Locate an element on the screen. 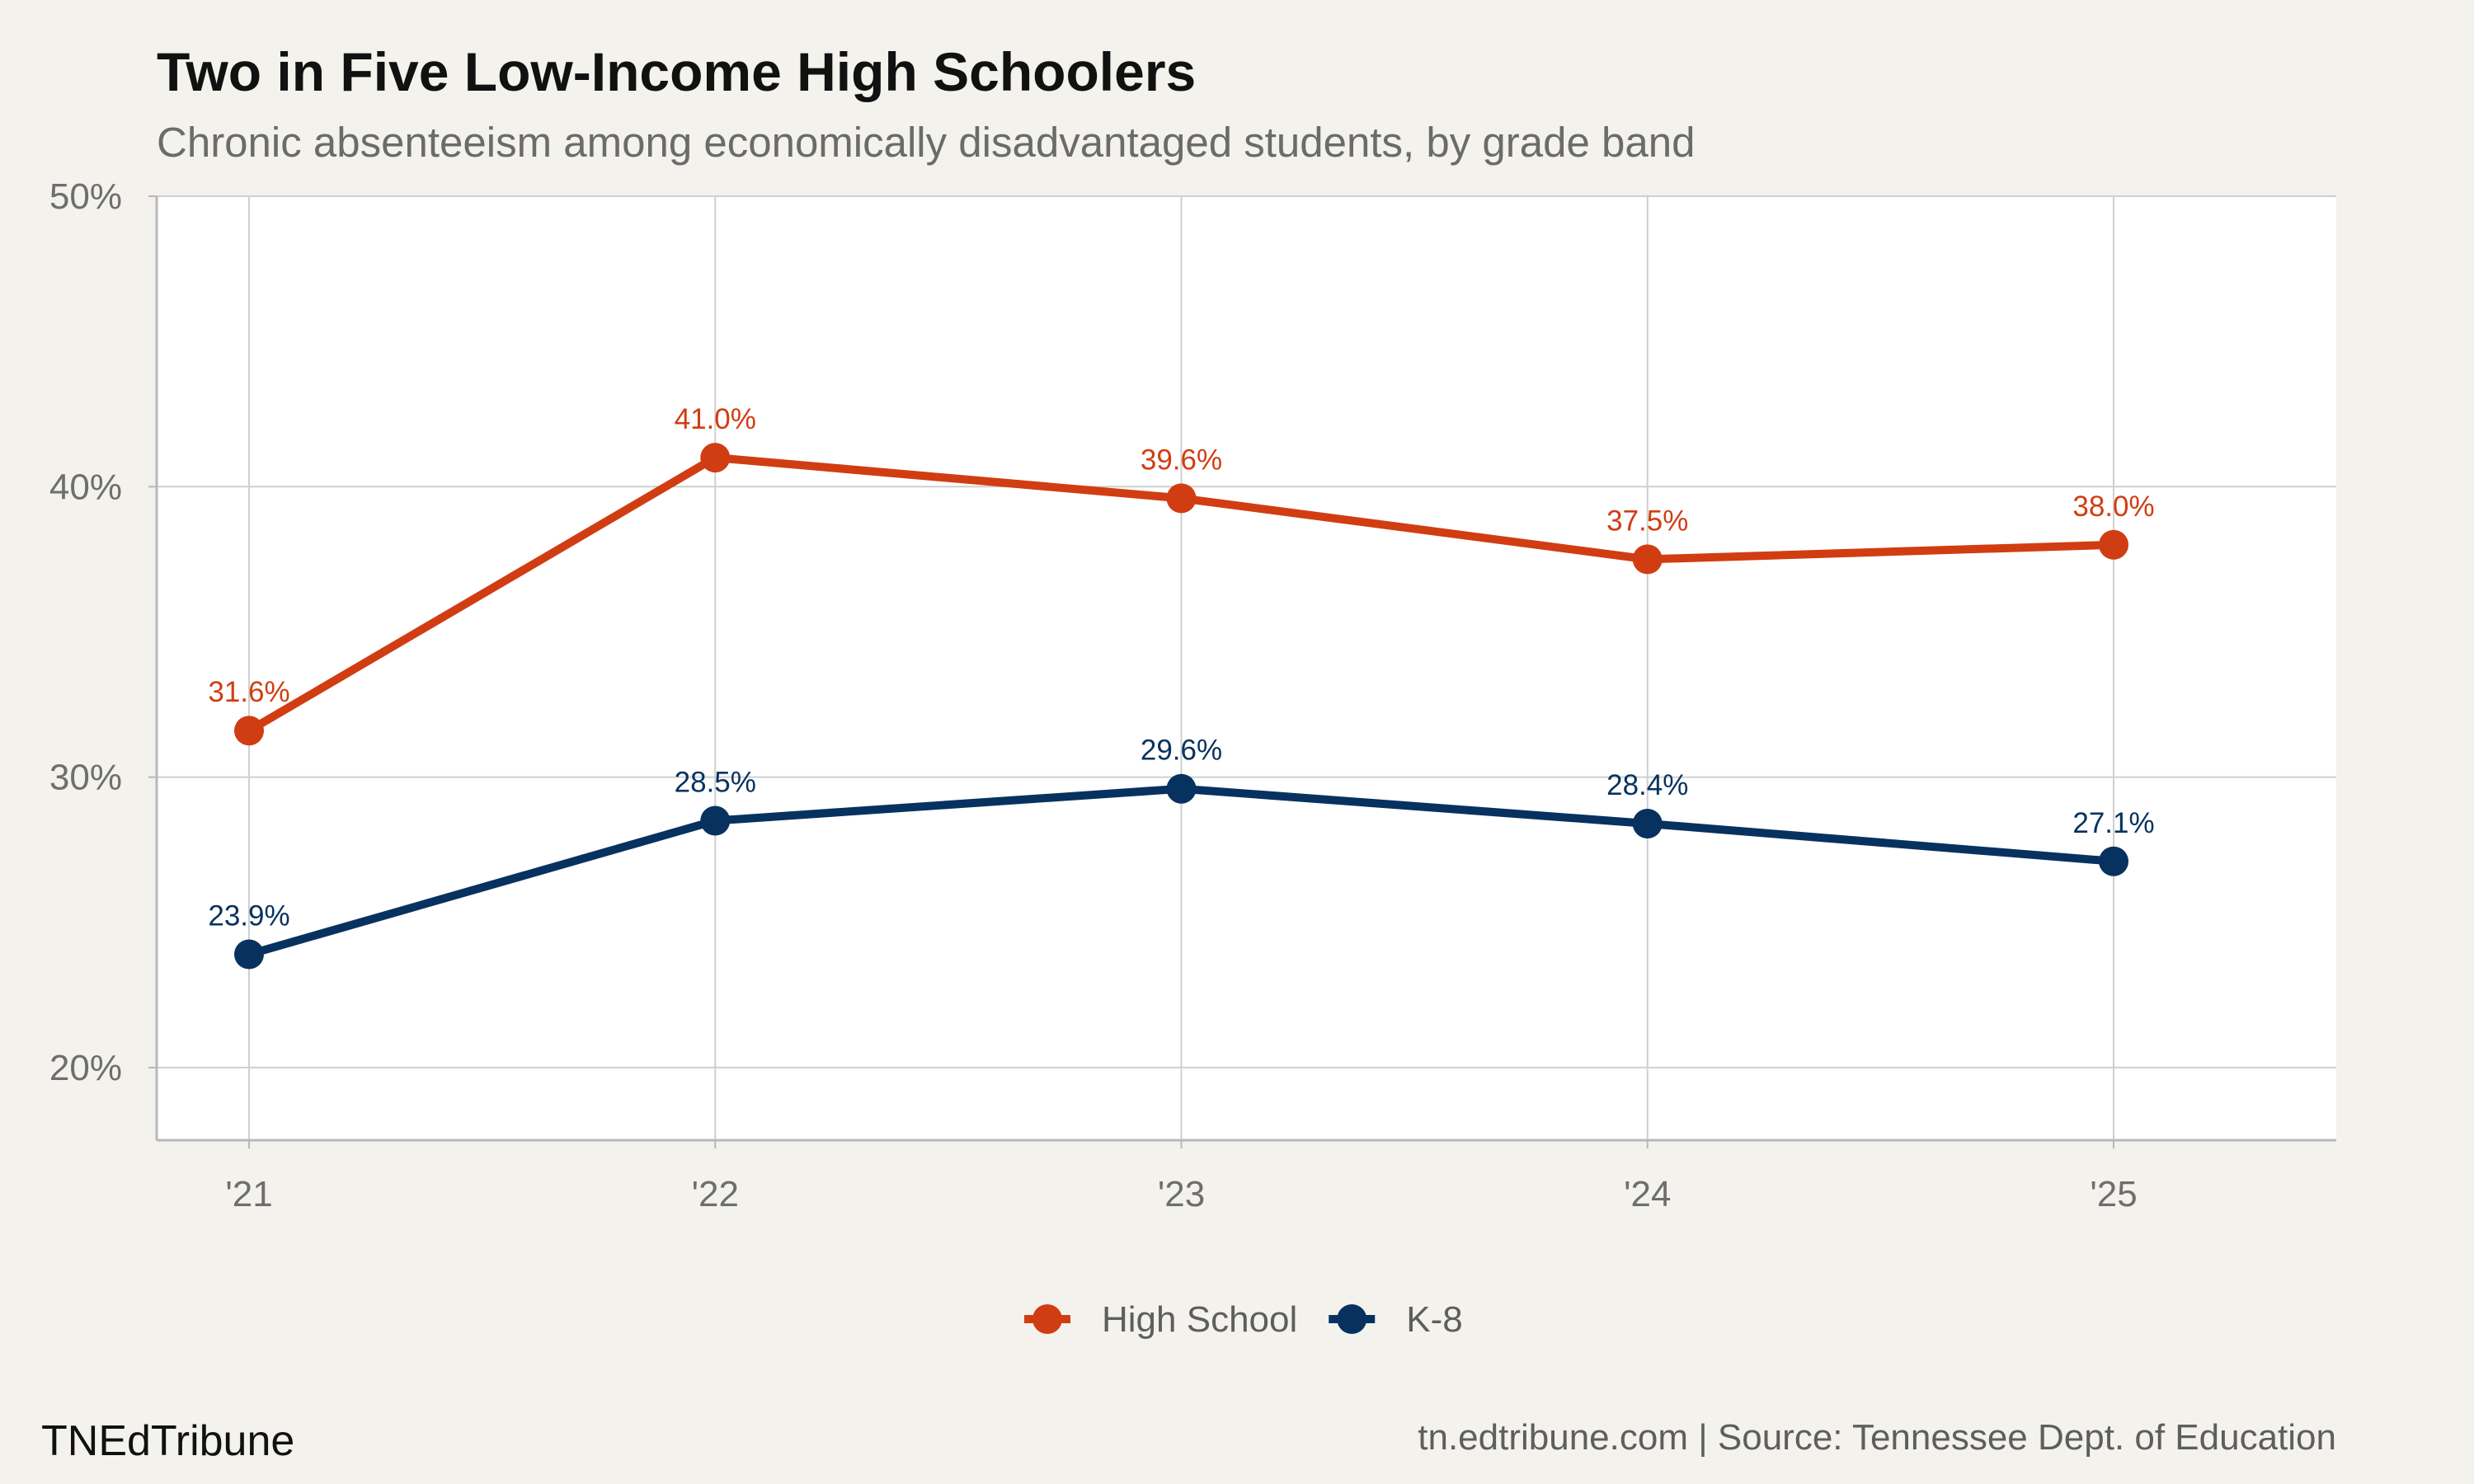 The image size is (2474, 1484). data-label-k-8: 28.5% is located at coordinates (715, 782).